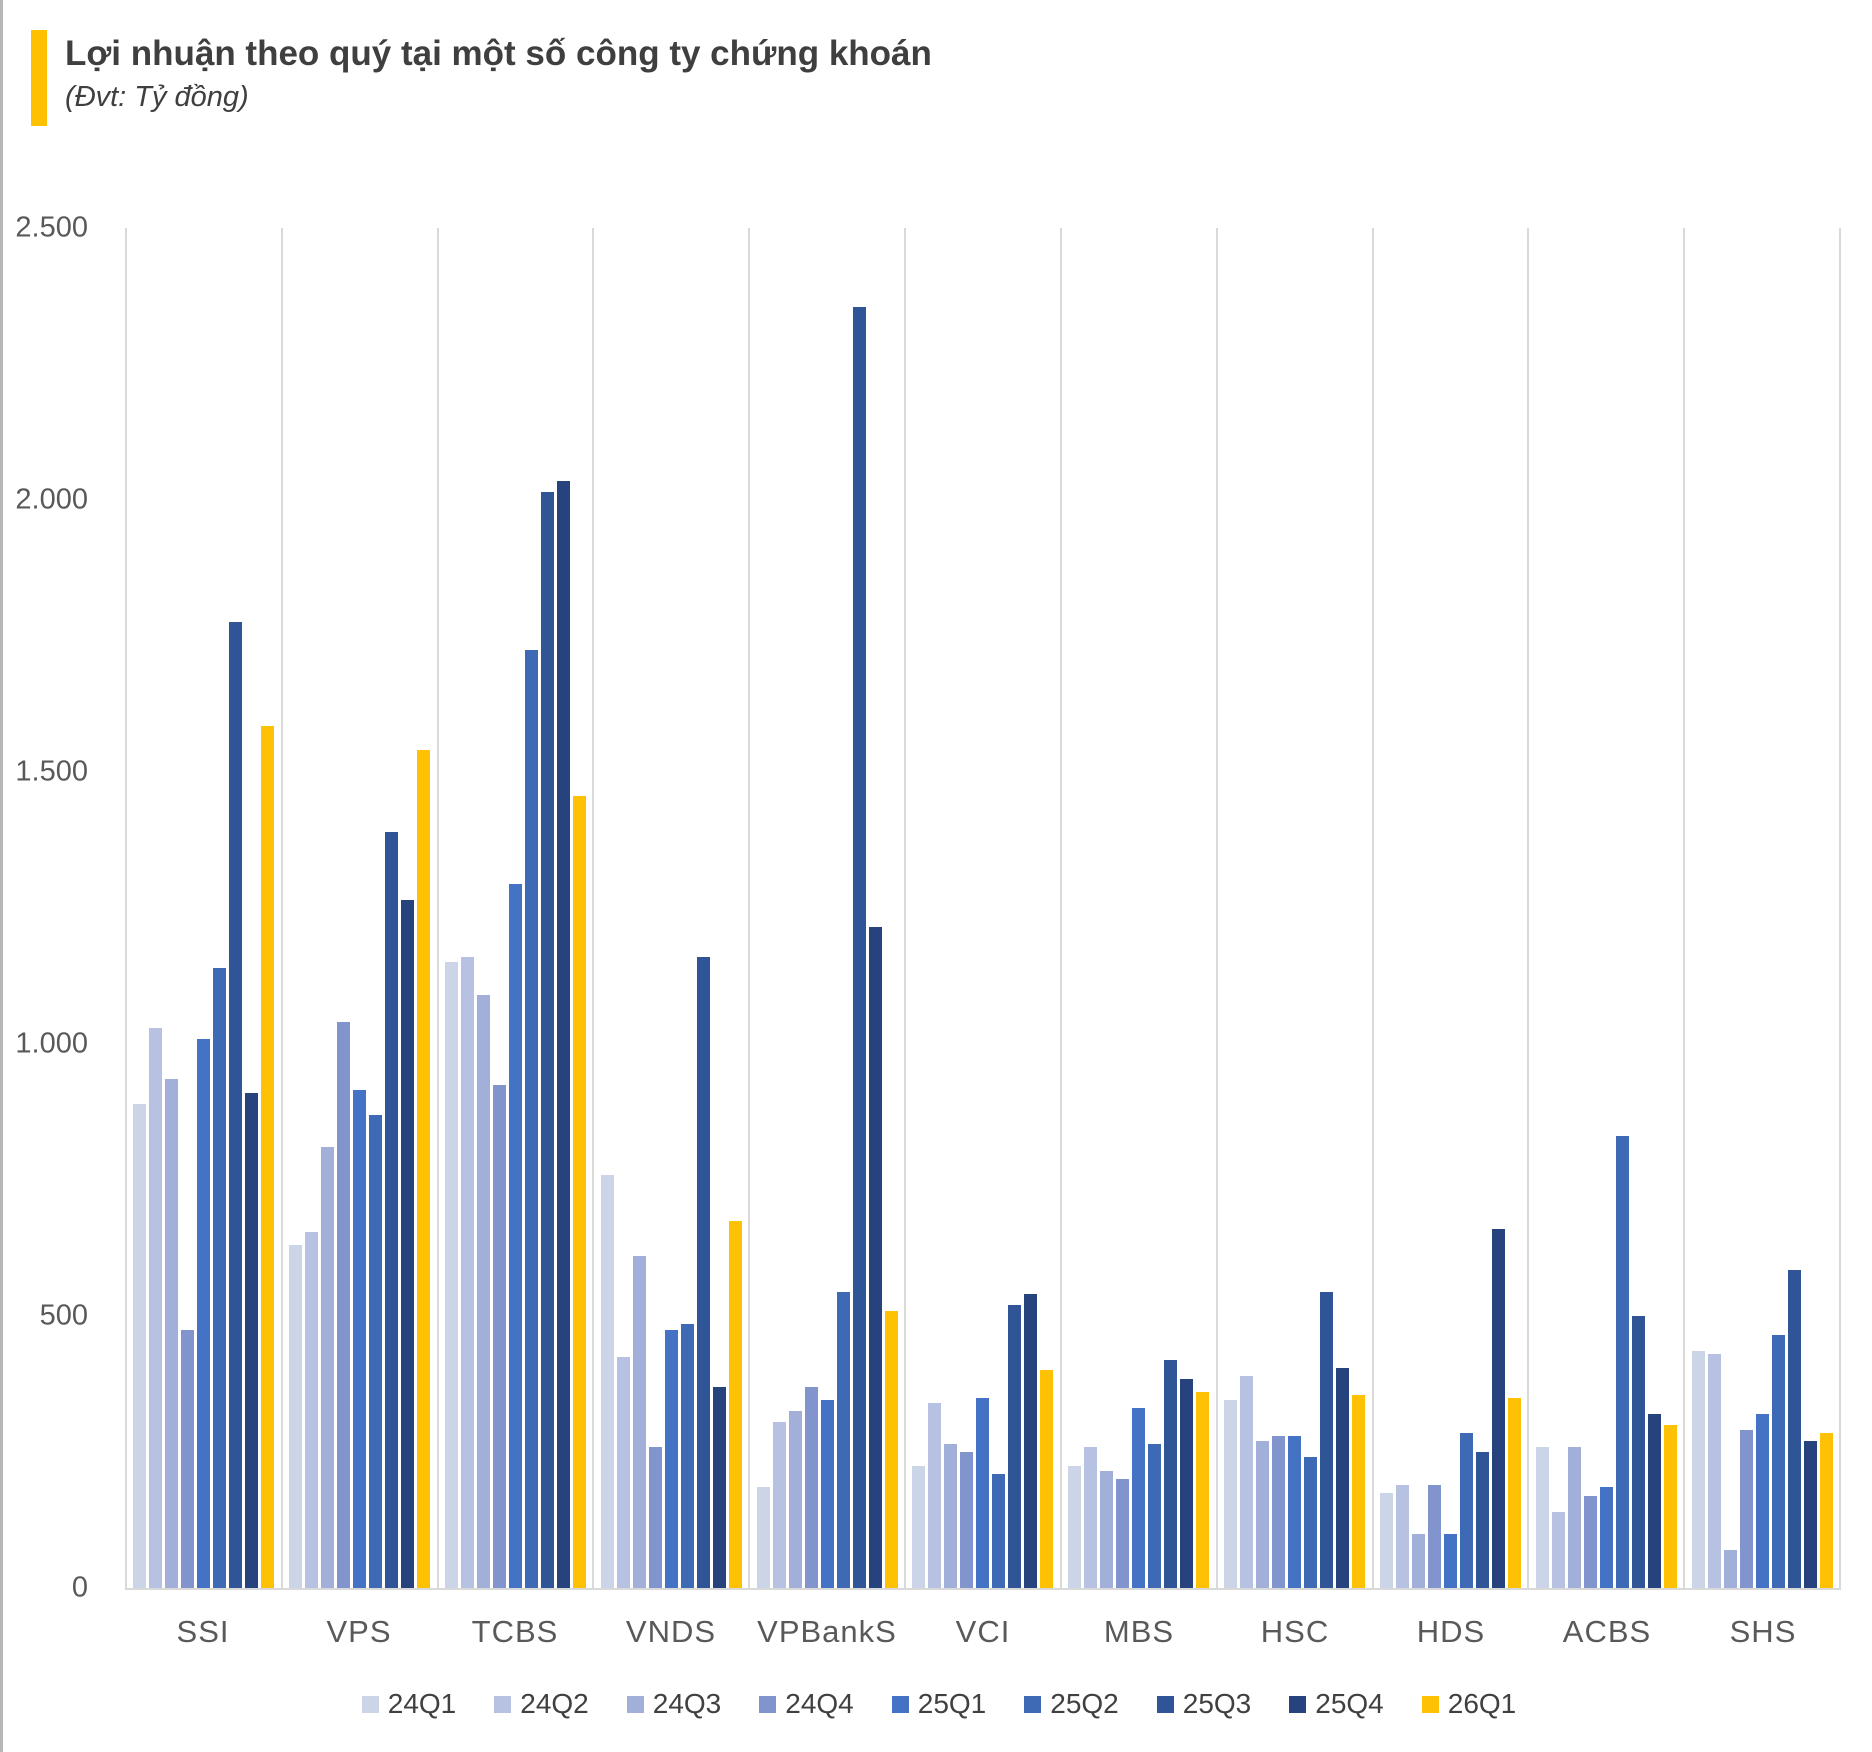 The height and width of the screenshot is (1752, 1872). What do you see at coordinates (515, 1631) in the screenshot?
I see `x-axis-label-tcbs: TCBS` at bounding box center [515, 1631].